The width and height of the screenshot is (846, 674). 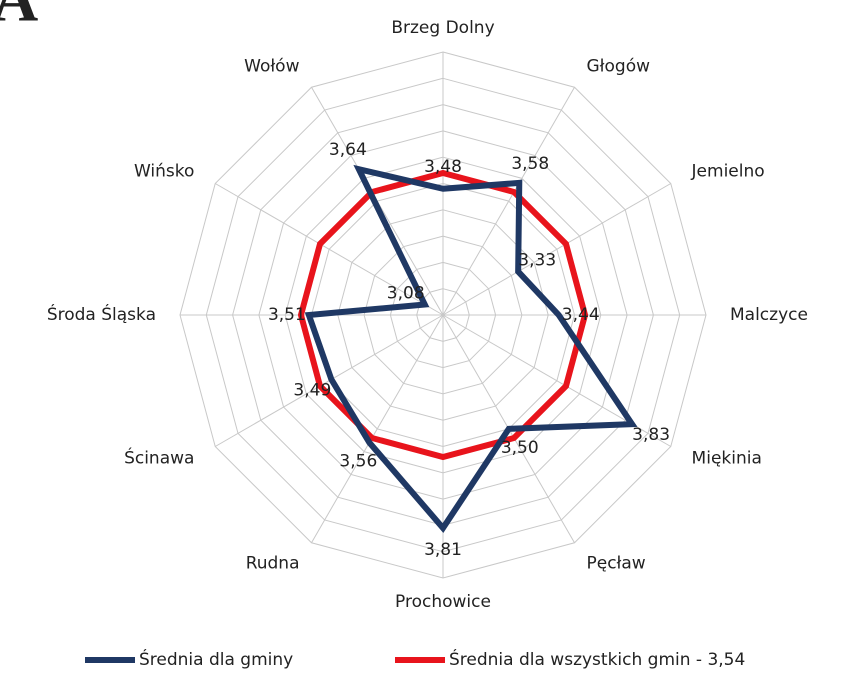 I want to click on axis-label: Środa Śląska, so click(x=101, y=314).